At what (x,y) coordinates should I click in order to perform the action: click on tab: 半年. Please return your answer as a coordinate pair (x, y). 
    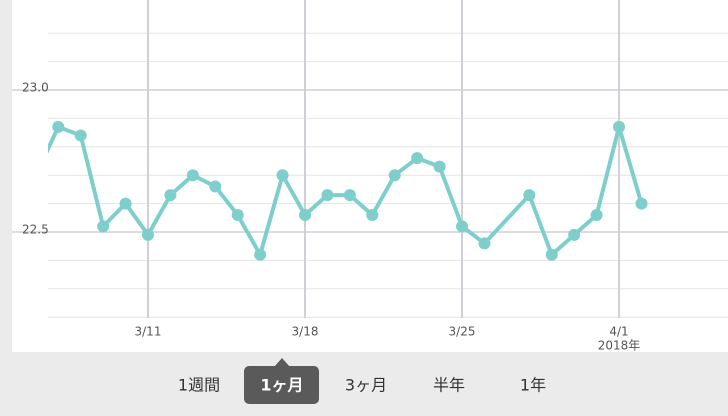
    Looking at the image, I should click on (449, 385).